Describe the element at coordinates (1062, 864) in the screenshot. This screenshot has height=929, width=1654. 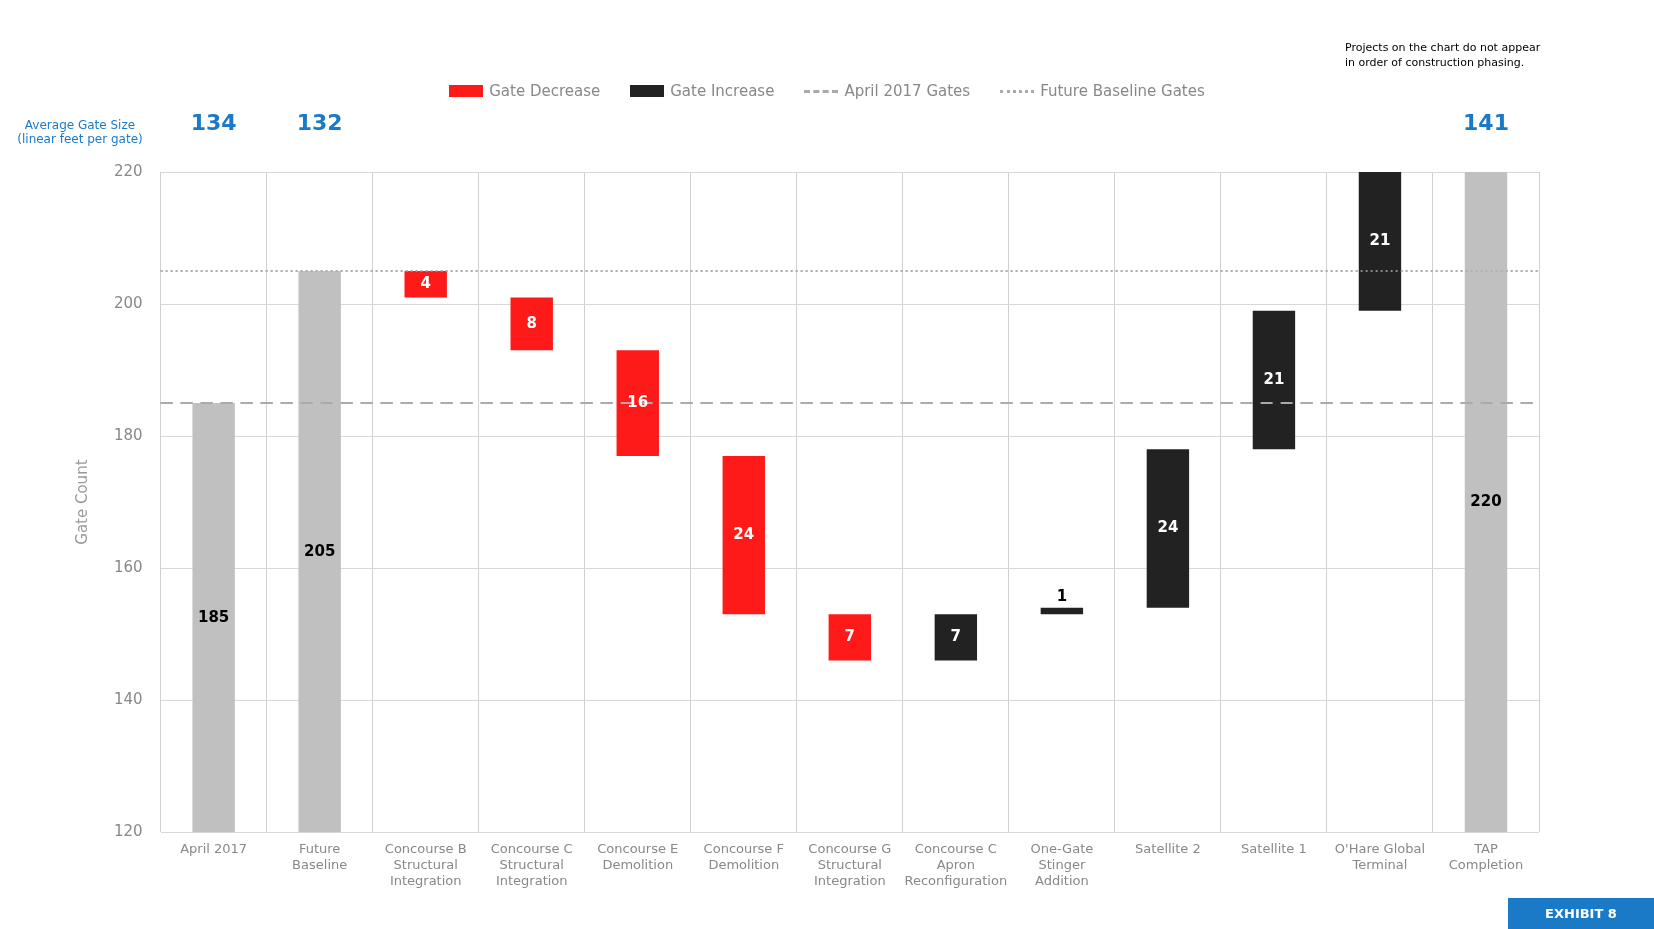
I see `x-tick-label: One-Gate Stinger Addition` at that location.